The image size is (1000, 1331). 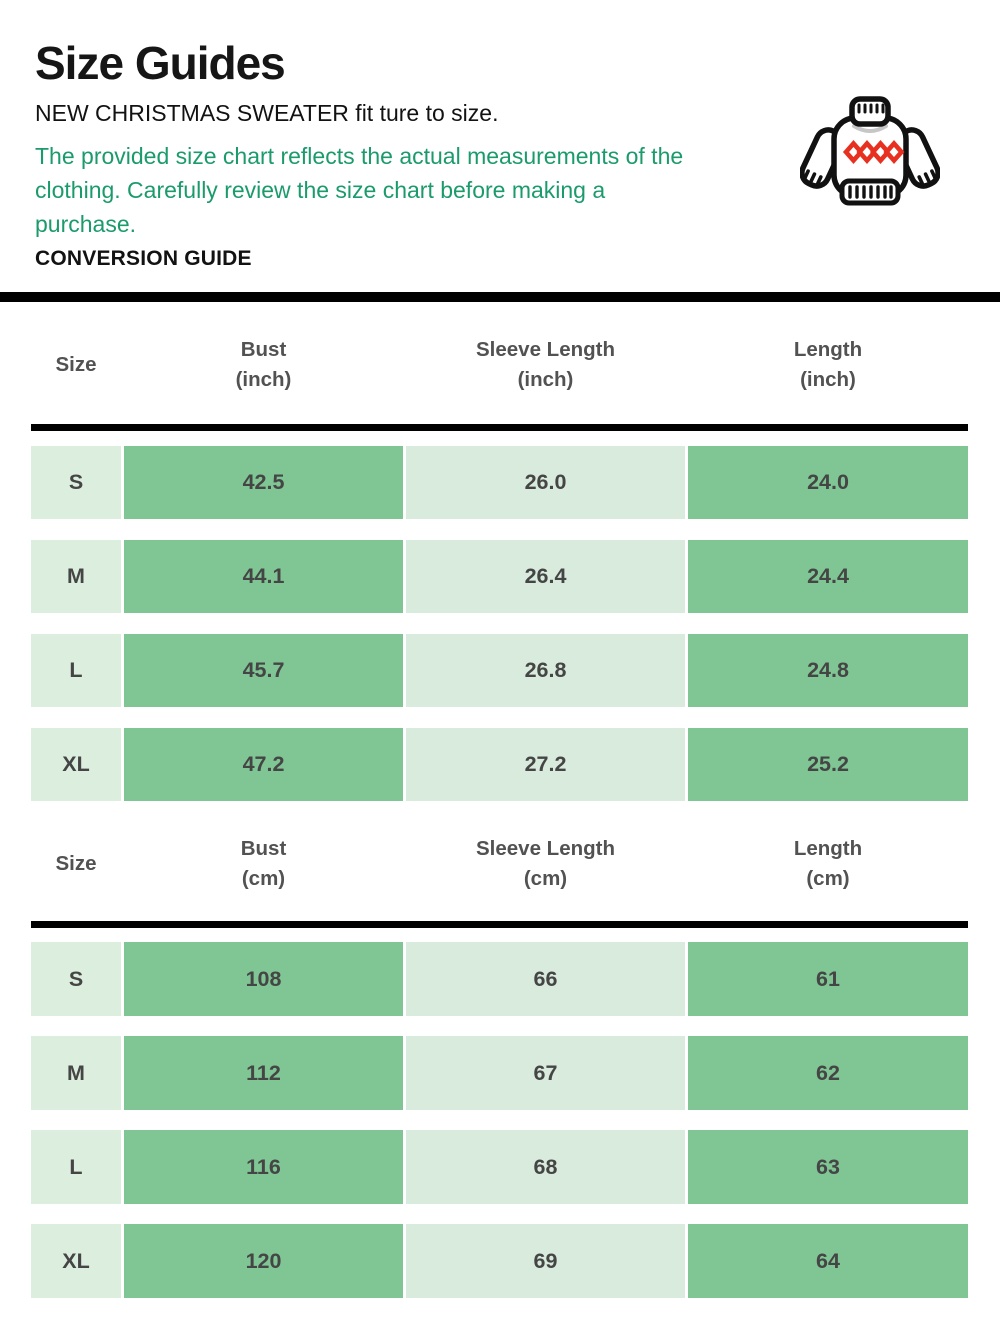 I want to click on table-row-xl: XL 47.2 27.2 25.2, so click(x=499, y=764).